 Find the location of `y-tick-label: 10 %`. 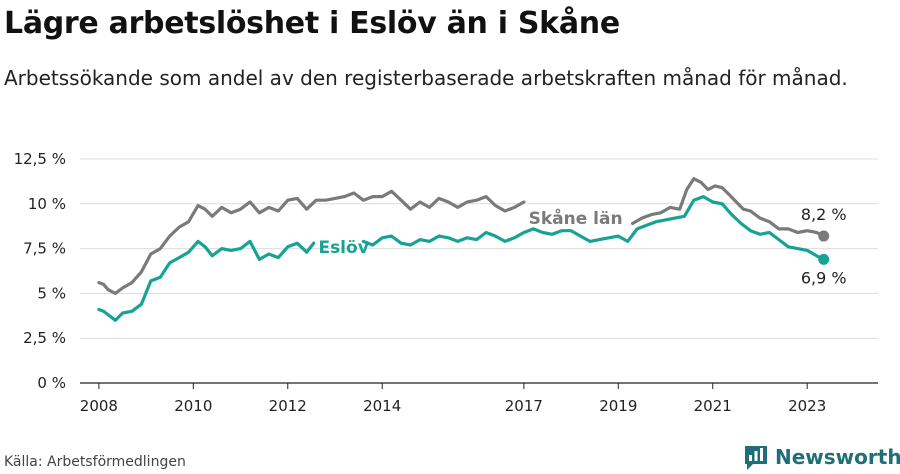

y-tick-label: 10 % is located at coordinates (47, 204).